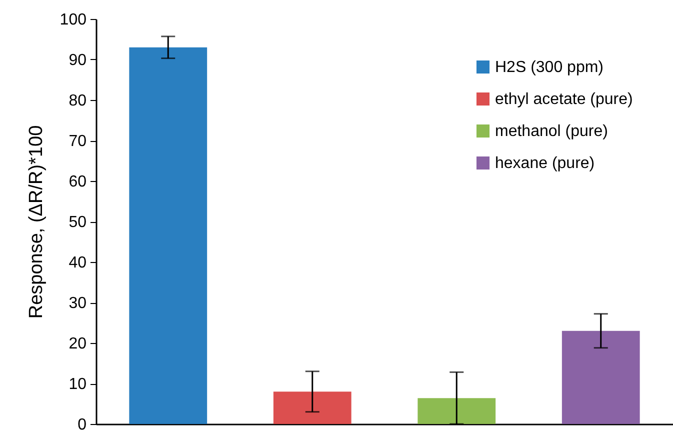 The width and height of the screenshot is (673, 430). Describe the element at coordinates (77, 222) in the screenshot. I see `y-tick-label: 50` at that location.